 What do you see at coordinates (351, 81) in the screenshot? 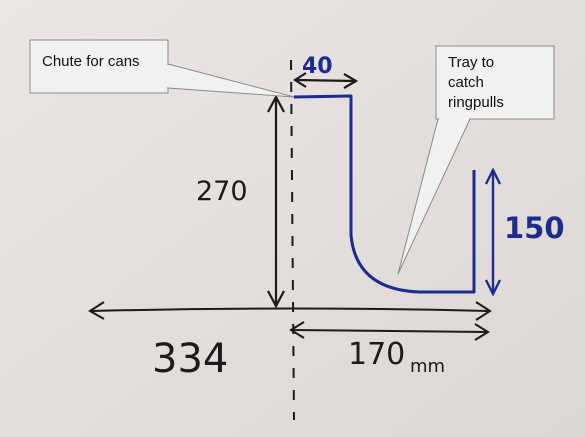
I see `chute-width-right-arrowhead` at bounding box center [351, 81].